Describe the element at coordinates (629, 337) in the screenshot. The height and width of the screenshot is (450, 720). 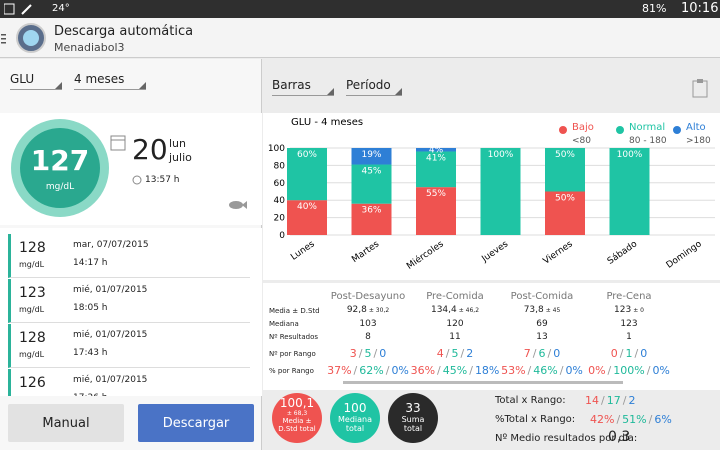
I see `count: 1` at that location.